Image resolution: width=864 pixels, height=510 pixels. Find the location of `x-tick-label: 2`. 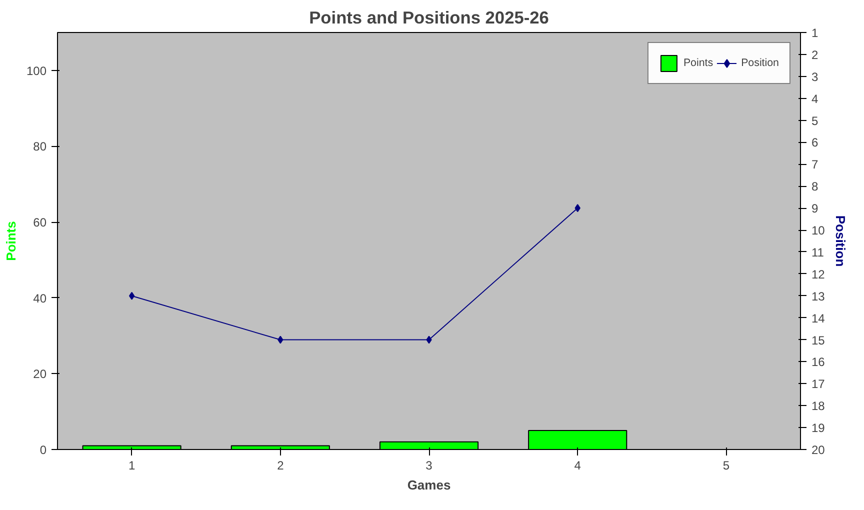

x-tick-label: 2 is located at coordinates (280, 465).